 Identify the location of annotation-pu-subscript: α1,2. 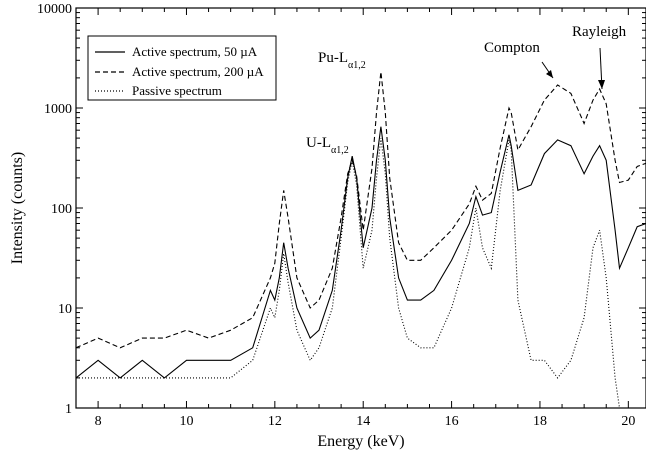
(357, 65).